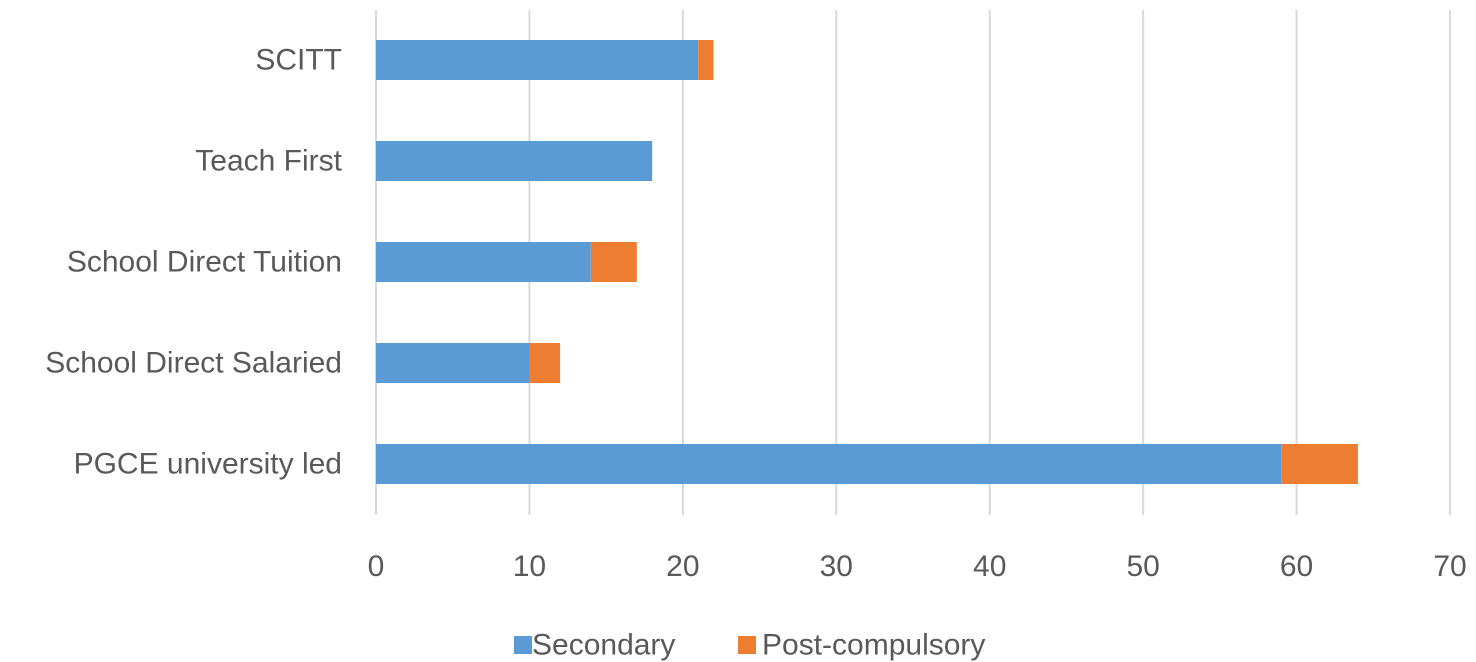 The width and height of the screenshot is (1476, 662). What do you see at coordinates (523, 645) in the screenshot?
I see `legend-swatch-secondary` at bounding box center [523, 645].